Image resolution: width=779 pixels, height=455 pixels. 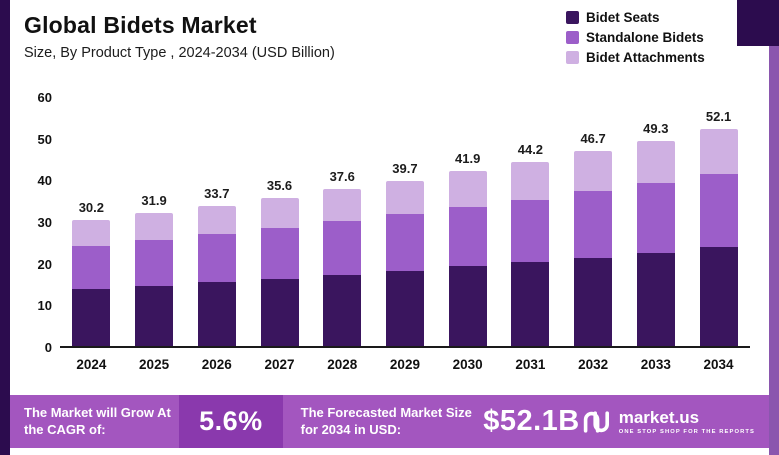 I want to click on x-axis-label-2024: 2024, so click(x=91, y=364).